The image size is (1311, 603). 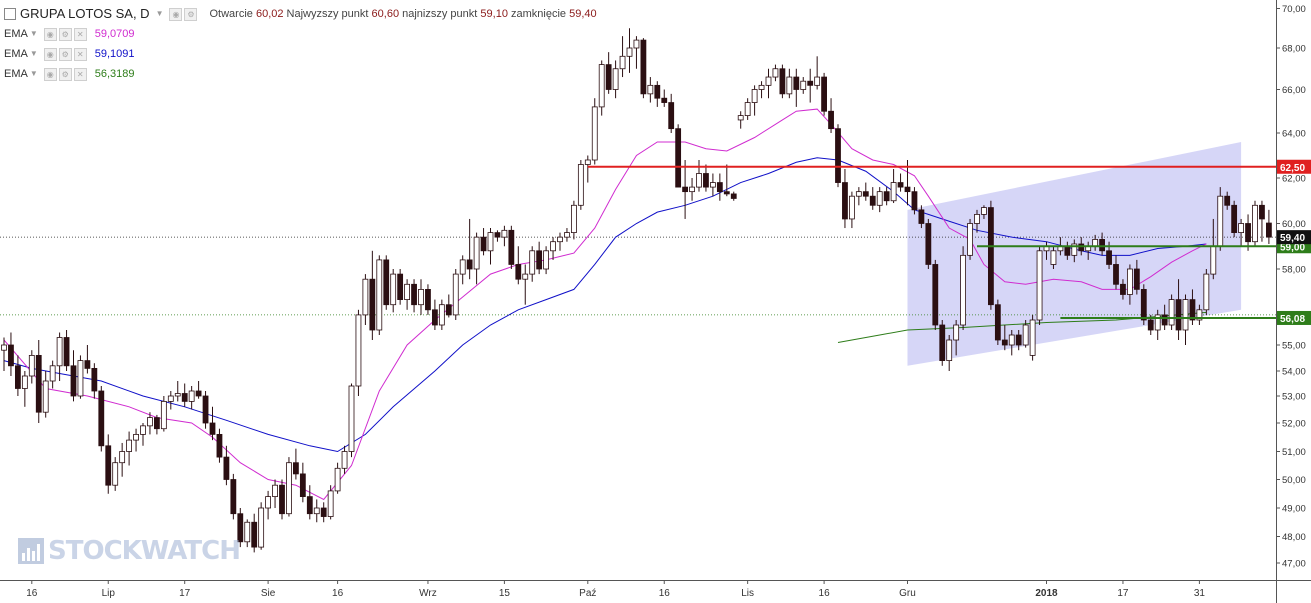 I want to click on ema-row-2: EMA ▼ ◉ ⚙ ✕ 59,1091, so click(x=300, y=54).